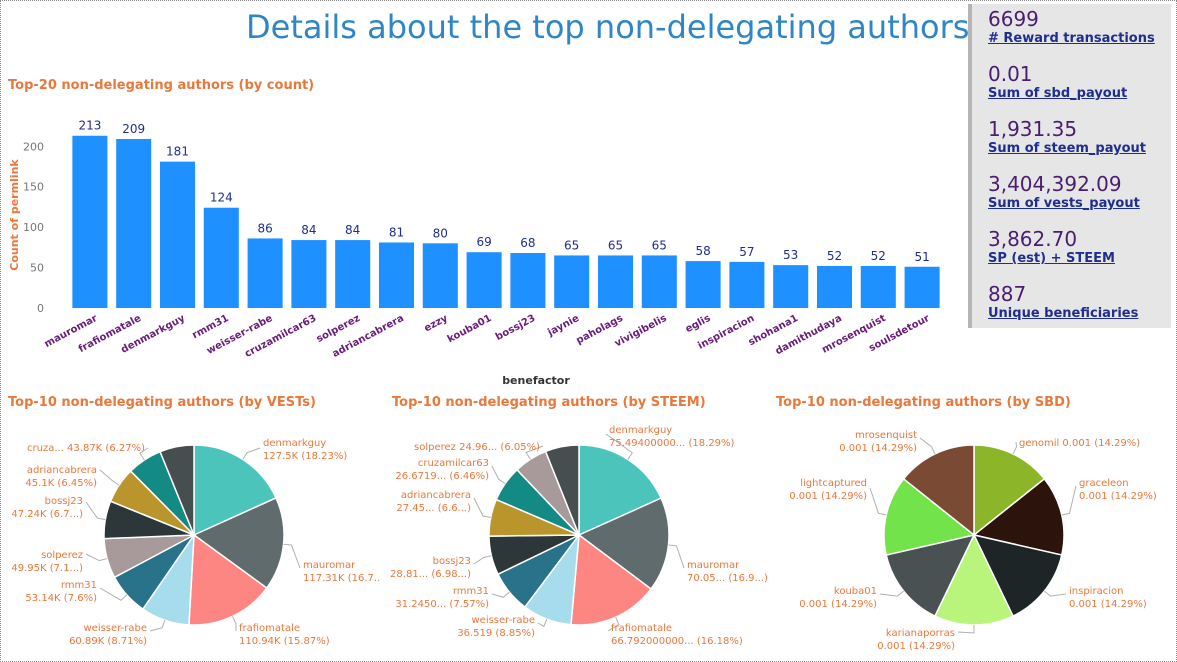  I want to click on card-label: Sum of sbd_payout, so click(1058, 93).